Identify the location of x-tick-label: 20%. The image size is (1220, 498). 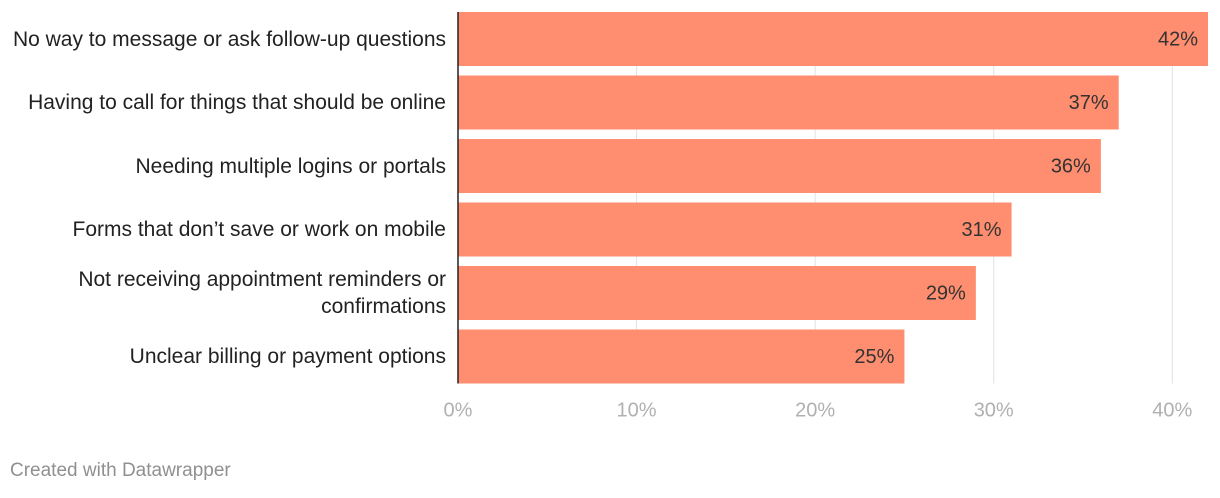
(815, 410).